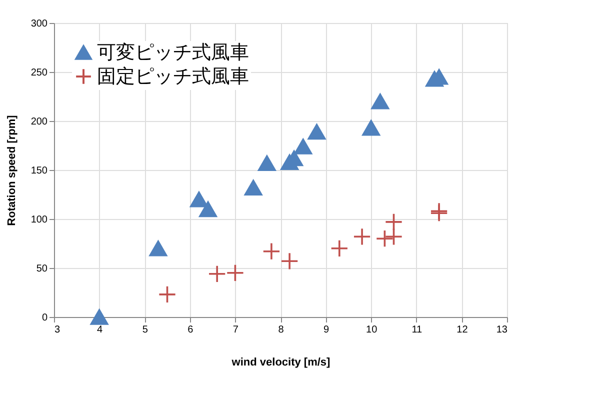 The height and width of the screenshot is (412, 598). What do you see at coordinates (502, 330) in the screenshot?
I see `x-tick-label: 13` at bounding box center [502, 330].